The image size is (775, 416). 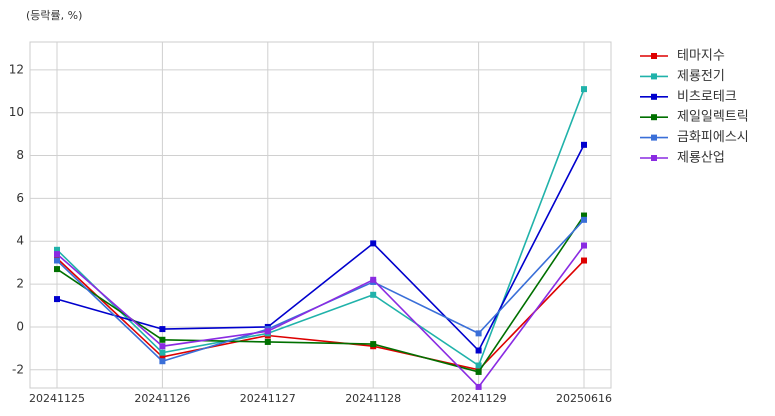 What do you see at coordinates (701, 56) in the screenshot?
I see `legend-label: 테마지수` at bounding box center [701, 56].